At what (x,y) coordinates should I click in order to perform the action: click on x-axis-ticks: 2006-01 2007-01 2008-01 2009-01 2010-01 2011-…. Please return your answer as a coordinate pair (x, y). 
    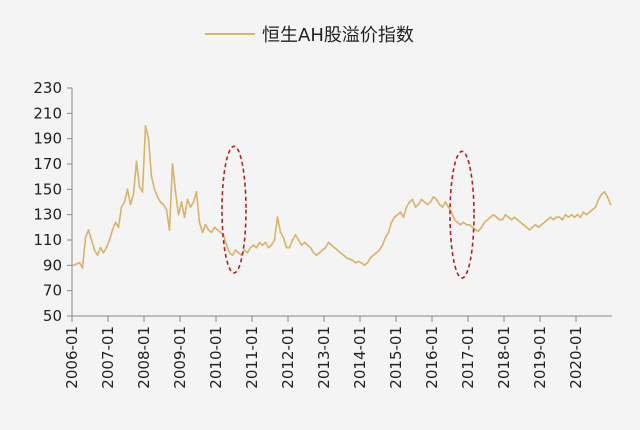
    Looking at the image, I should click on (324, 352).